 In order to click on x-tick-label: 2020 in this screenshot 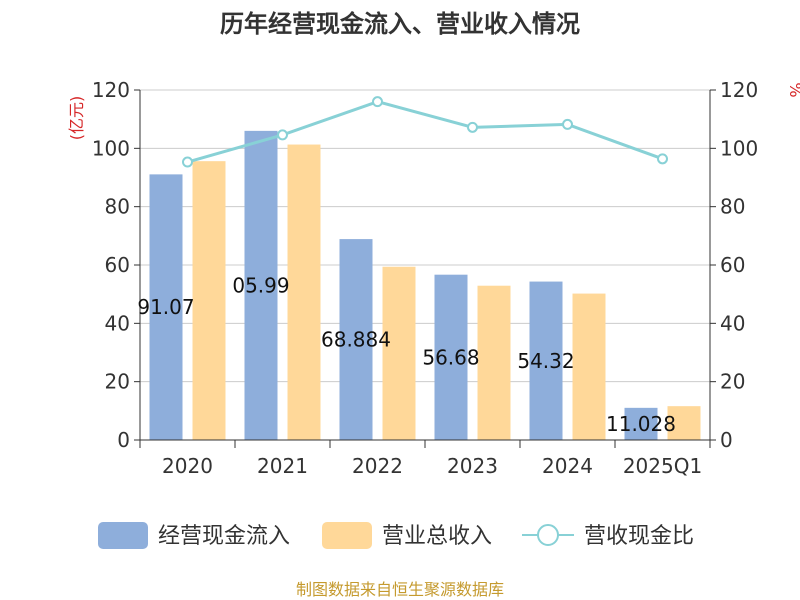, I will do `click(187, 466)`.